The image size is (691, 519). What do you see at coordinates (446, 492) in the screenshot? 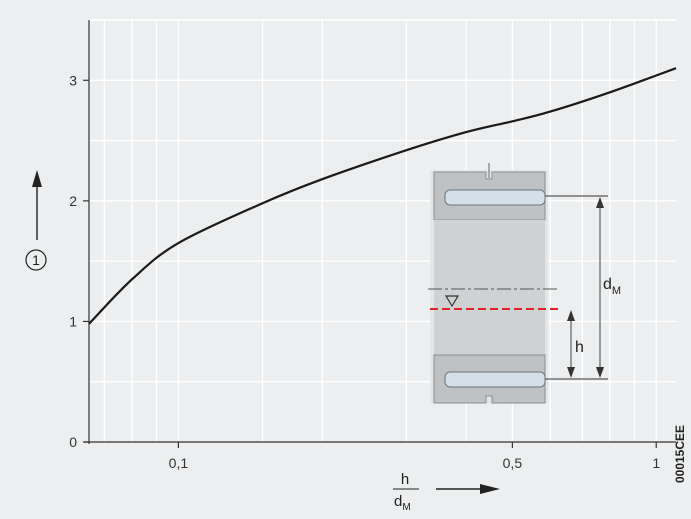
I see `x-axis-label: h dM` at bounding box center [446, 492].